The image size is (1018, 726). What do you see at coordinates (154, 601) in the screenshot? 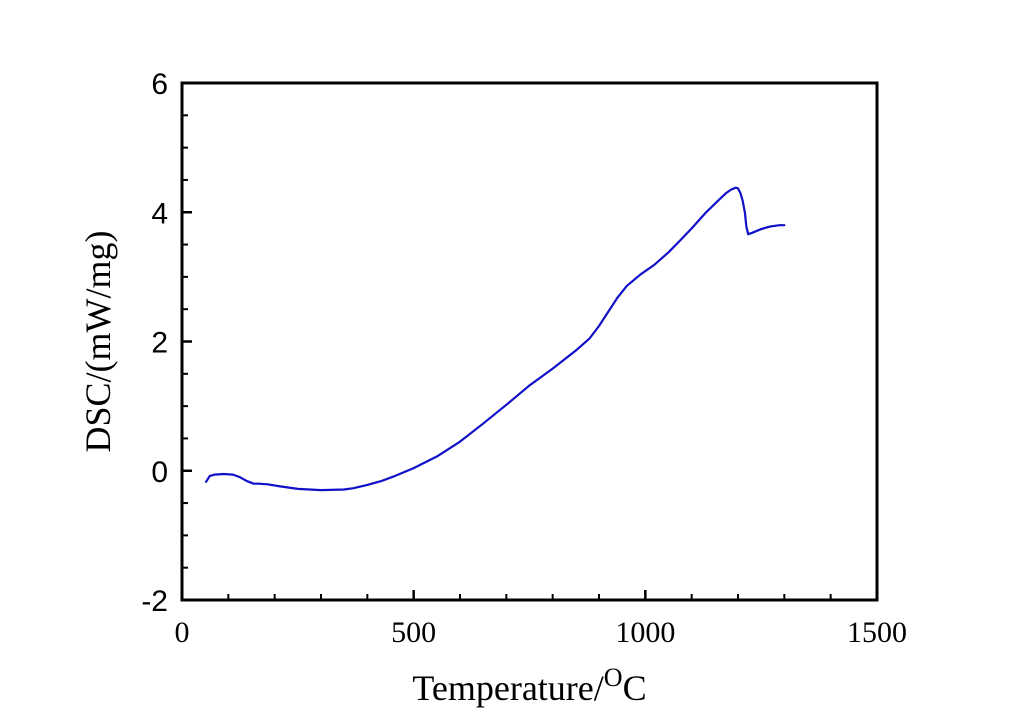
I see `y-tick-label: -2` at bounding box center [154, 601].